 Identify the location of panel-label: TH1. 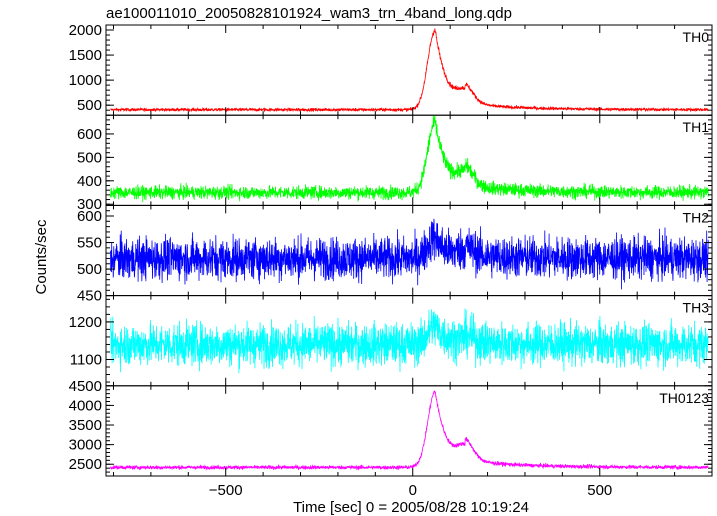
(696, 127).